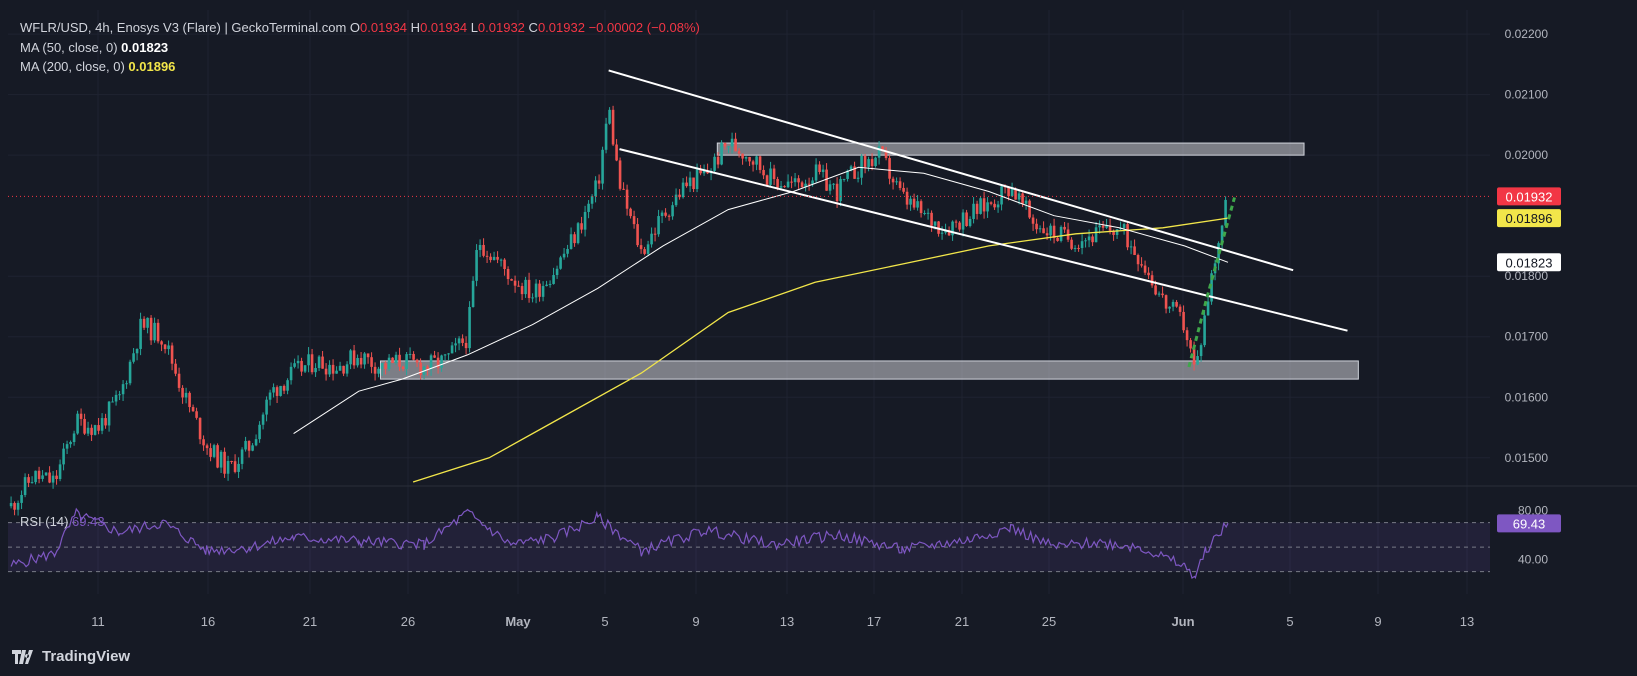  What do you see at coordinates (71, 656) in the screenshot?
I see `tradingview-brand: TradingView` at bounding box center [71, 656].